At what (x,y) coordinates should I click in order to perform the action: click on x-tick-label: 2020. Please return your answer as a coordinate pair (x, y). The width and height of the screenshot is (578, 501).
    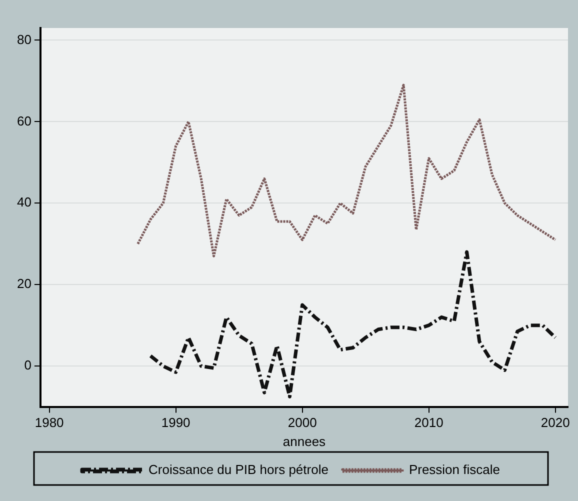
    Looking at the image, I should click on (555, 422).